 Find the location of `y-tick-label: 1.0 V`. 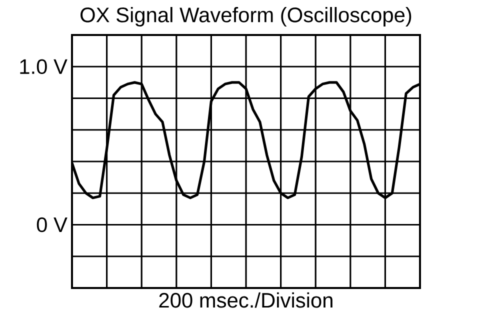

y-tick-label: 1.0 V is located at coordinates (44, 66).